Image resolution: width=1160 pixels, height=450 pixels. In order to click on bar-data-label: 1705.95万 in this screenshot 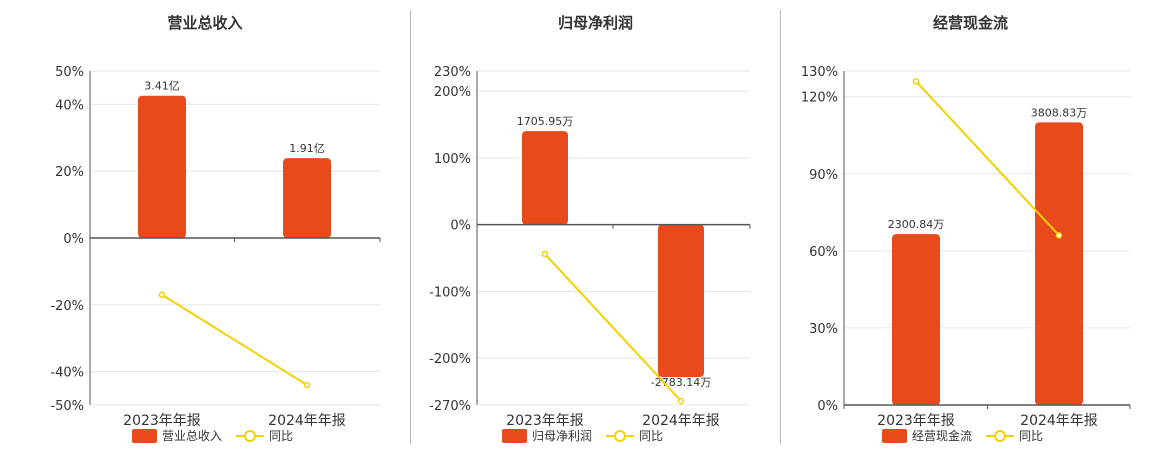, I will do `click(545, 121)`.